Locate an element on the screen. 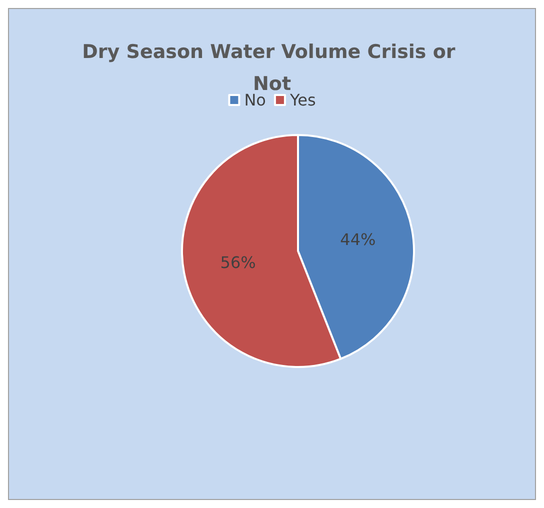  data-label: 44% is located at coordinates (358, 240).